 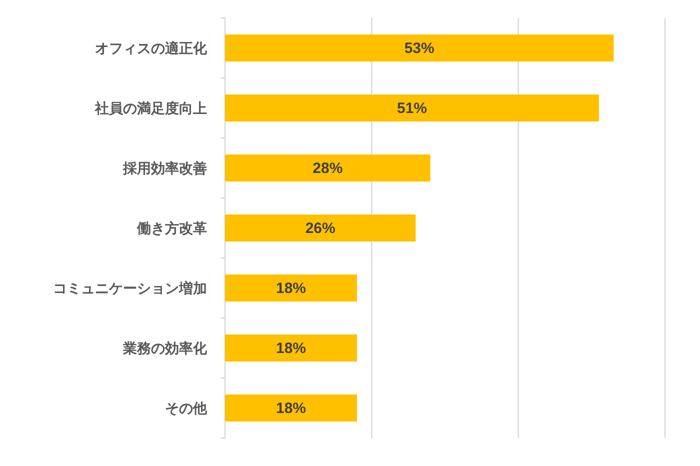 I want to click on y-tick-label: 採用効率改善, so click(x=164, y=168).